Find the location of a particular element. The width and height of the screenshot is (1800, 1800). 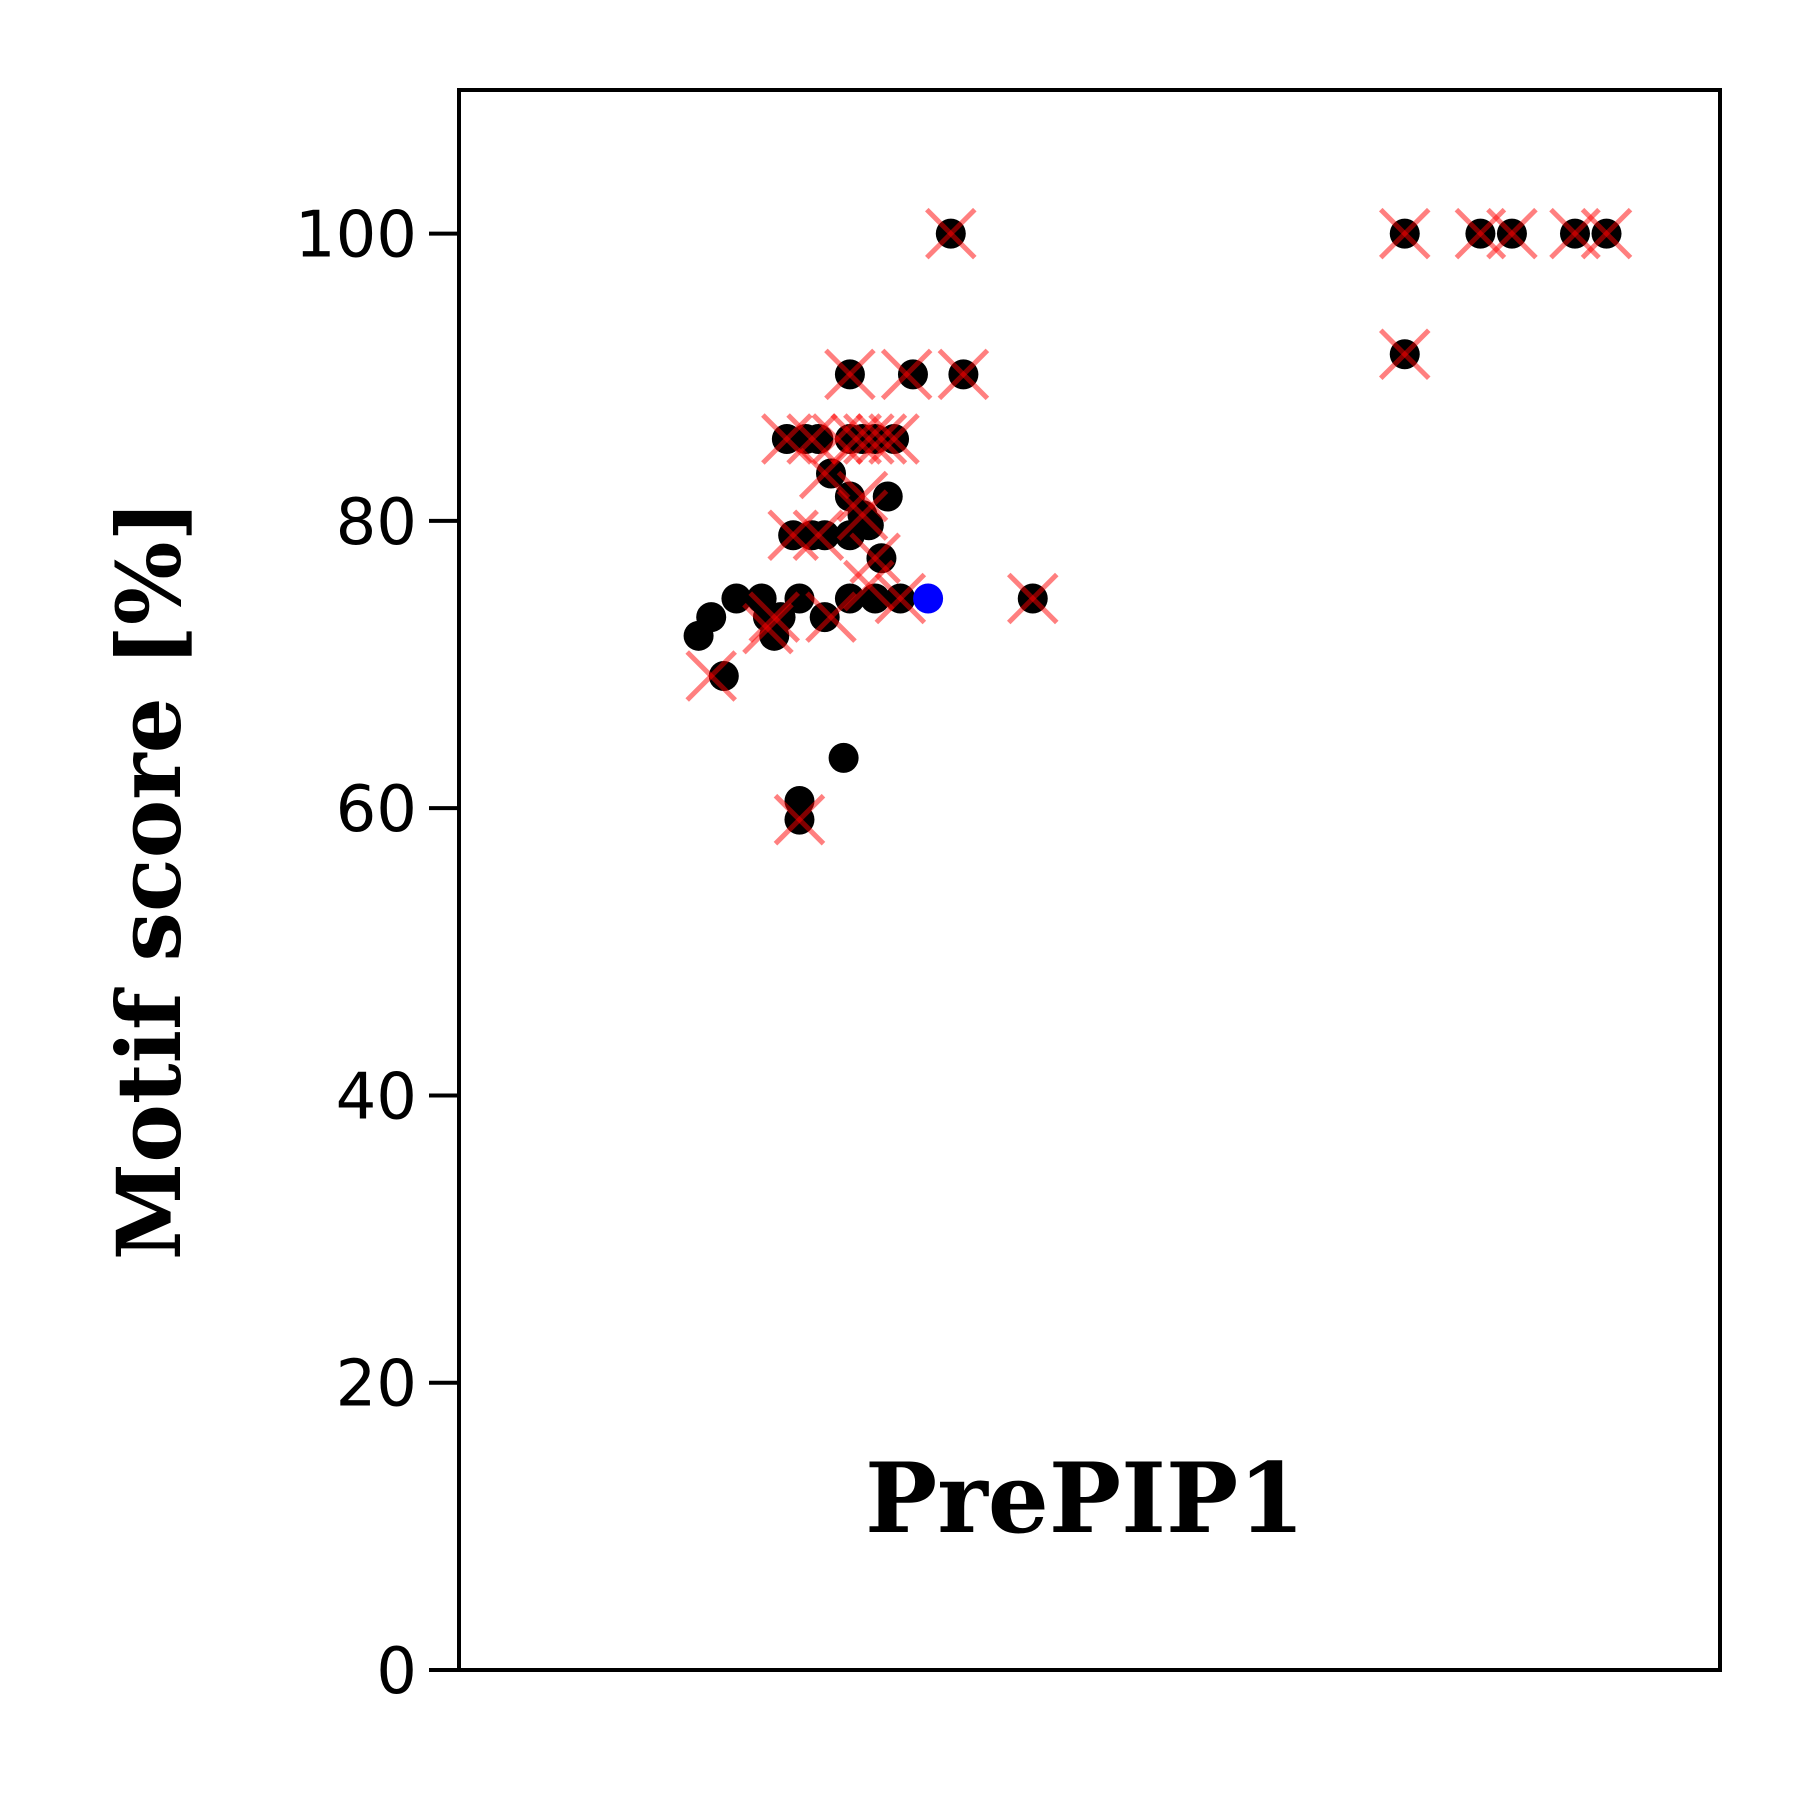

y-axis-ticks: 0 20 40 60 80 100 is located at coordinates (377, 954).